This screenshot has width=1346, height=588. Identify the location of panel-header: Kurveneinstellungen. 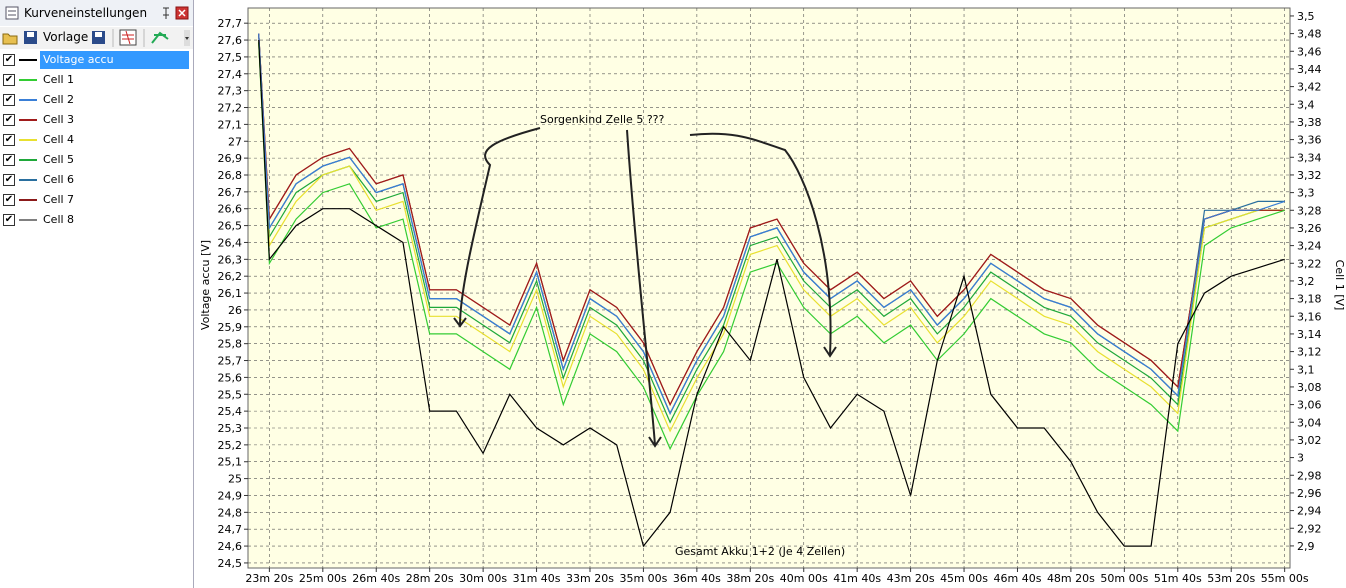
(96, 13).